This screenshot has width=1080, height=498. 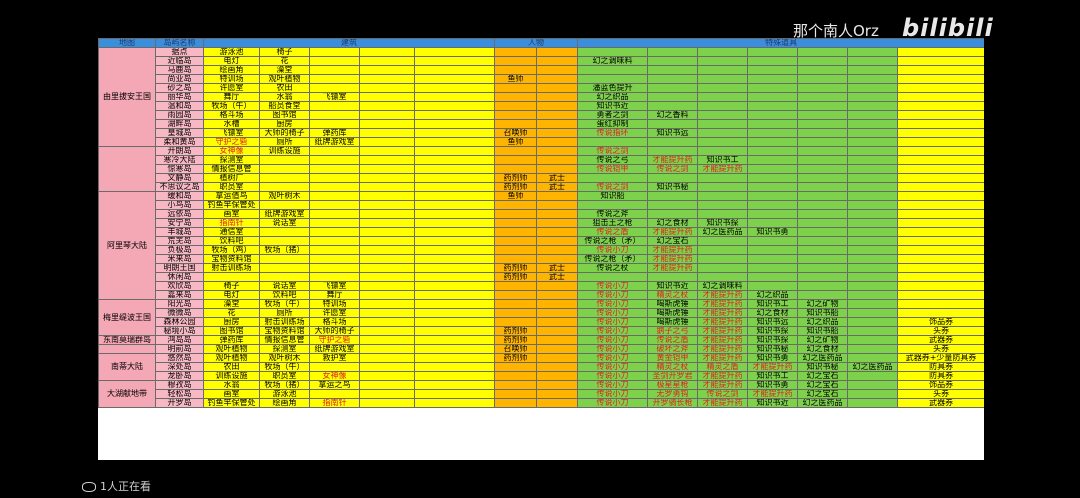 I want to click on special-item-cell: 传说之盾, so click(x=673, y=340).